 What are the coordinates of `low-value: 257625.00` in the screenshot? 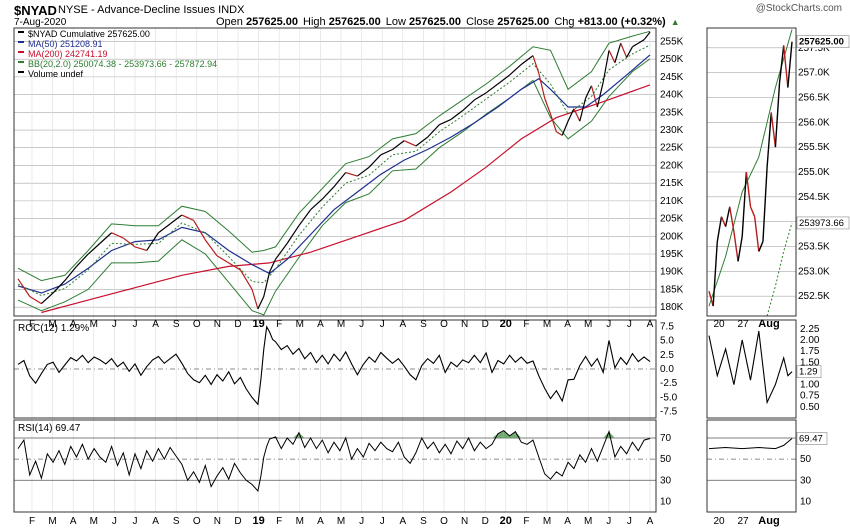 It's located at (435, 22).